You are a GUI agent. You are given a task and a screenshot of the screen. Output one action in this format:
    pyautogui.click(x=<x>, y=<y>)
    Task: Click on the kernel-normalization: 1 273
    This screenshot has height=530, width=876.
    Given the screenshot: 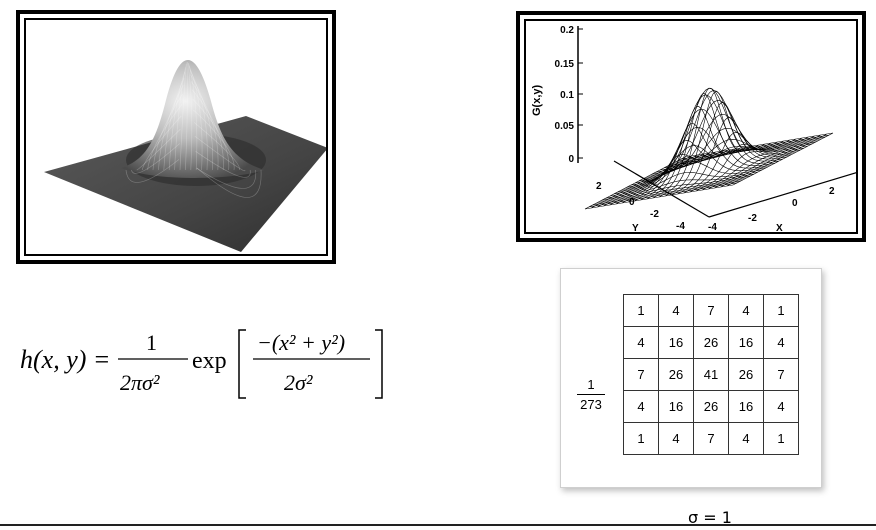 What is the action you would take?
    pyautogui.click(x=591, y=394)
    